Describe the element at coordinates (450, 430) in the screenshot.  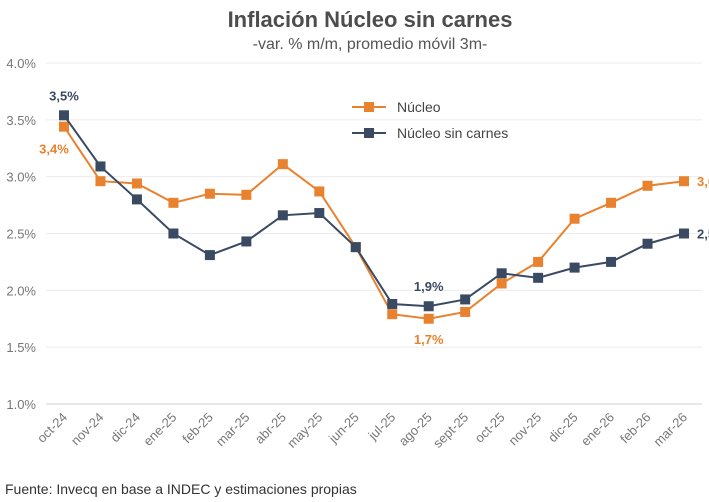
I see `x-tick-label: sept-25` at that location.